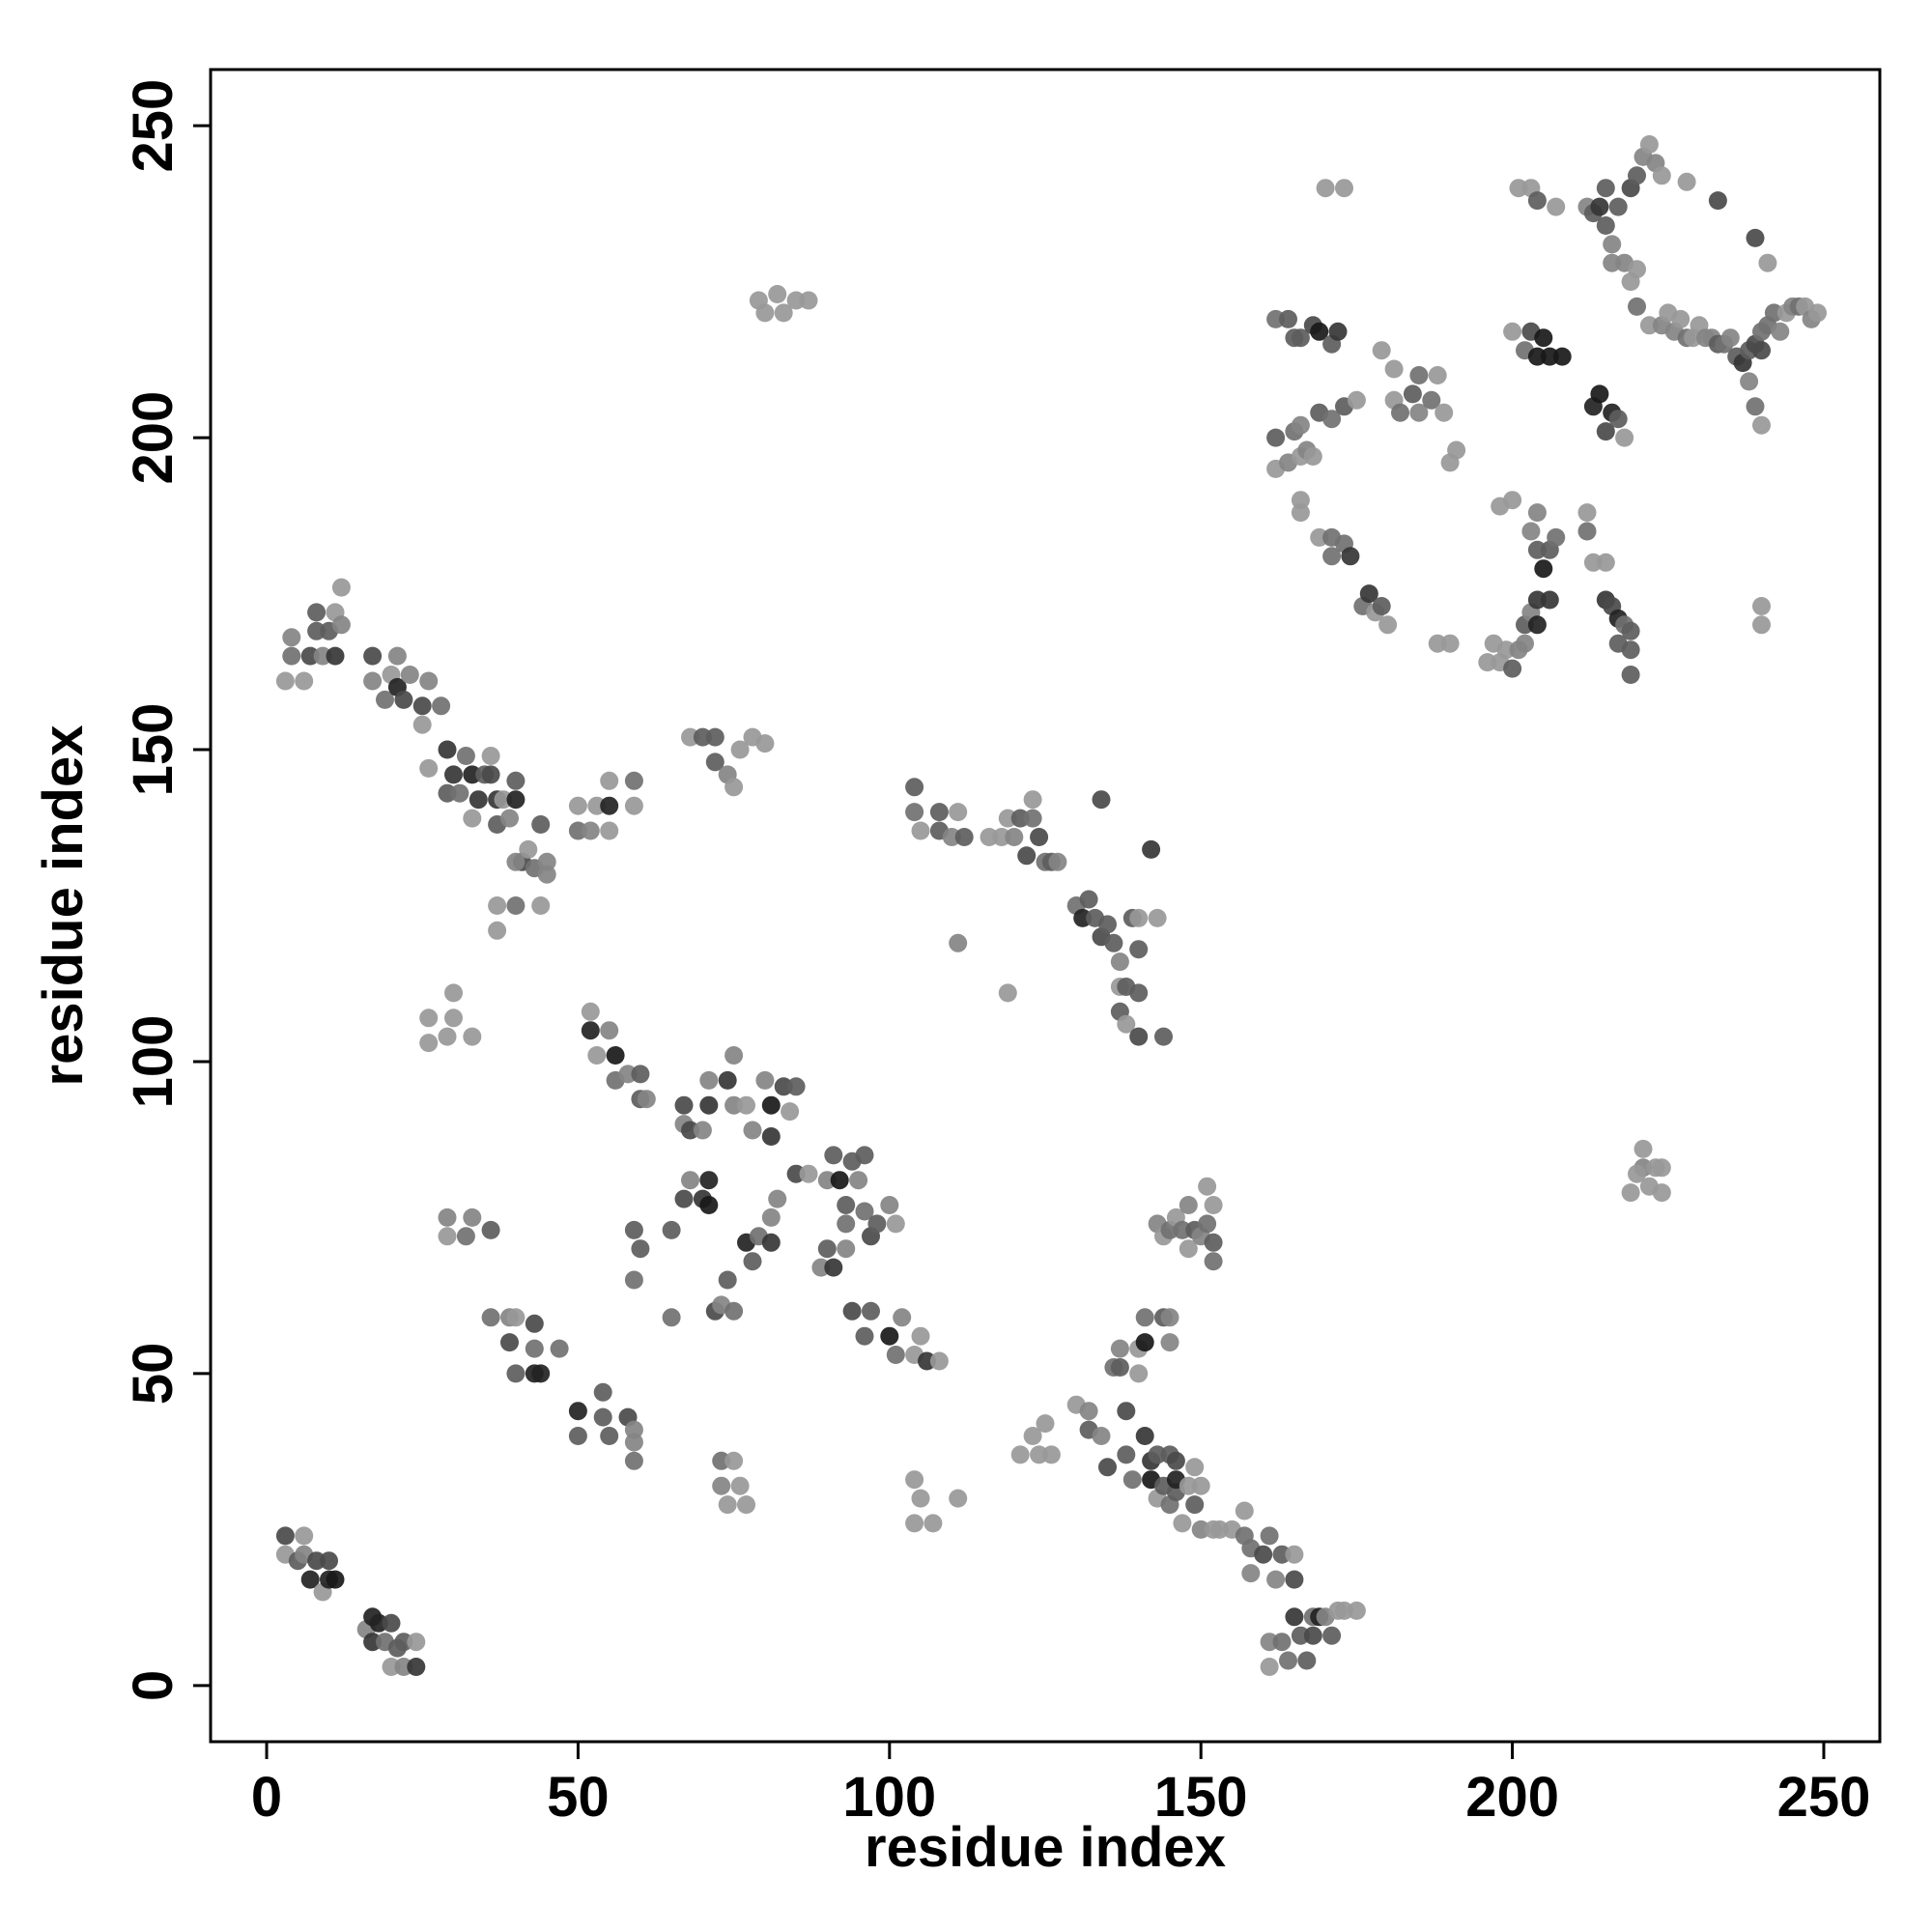  What do you see at coordinates (167, 890) in the screenshot?
I see `y-axis: 0 50 100 150 200 250` at bounding box center [167, 890].